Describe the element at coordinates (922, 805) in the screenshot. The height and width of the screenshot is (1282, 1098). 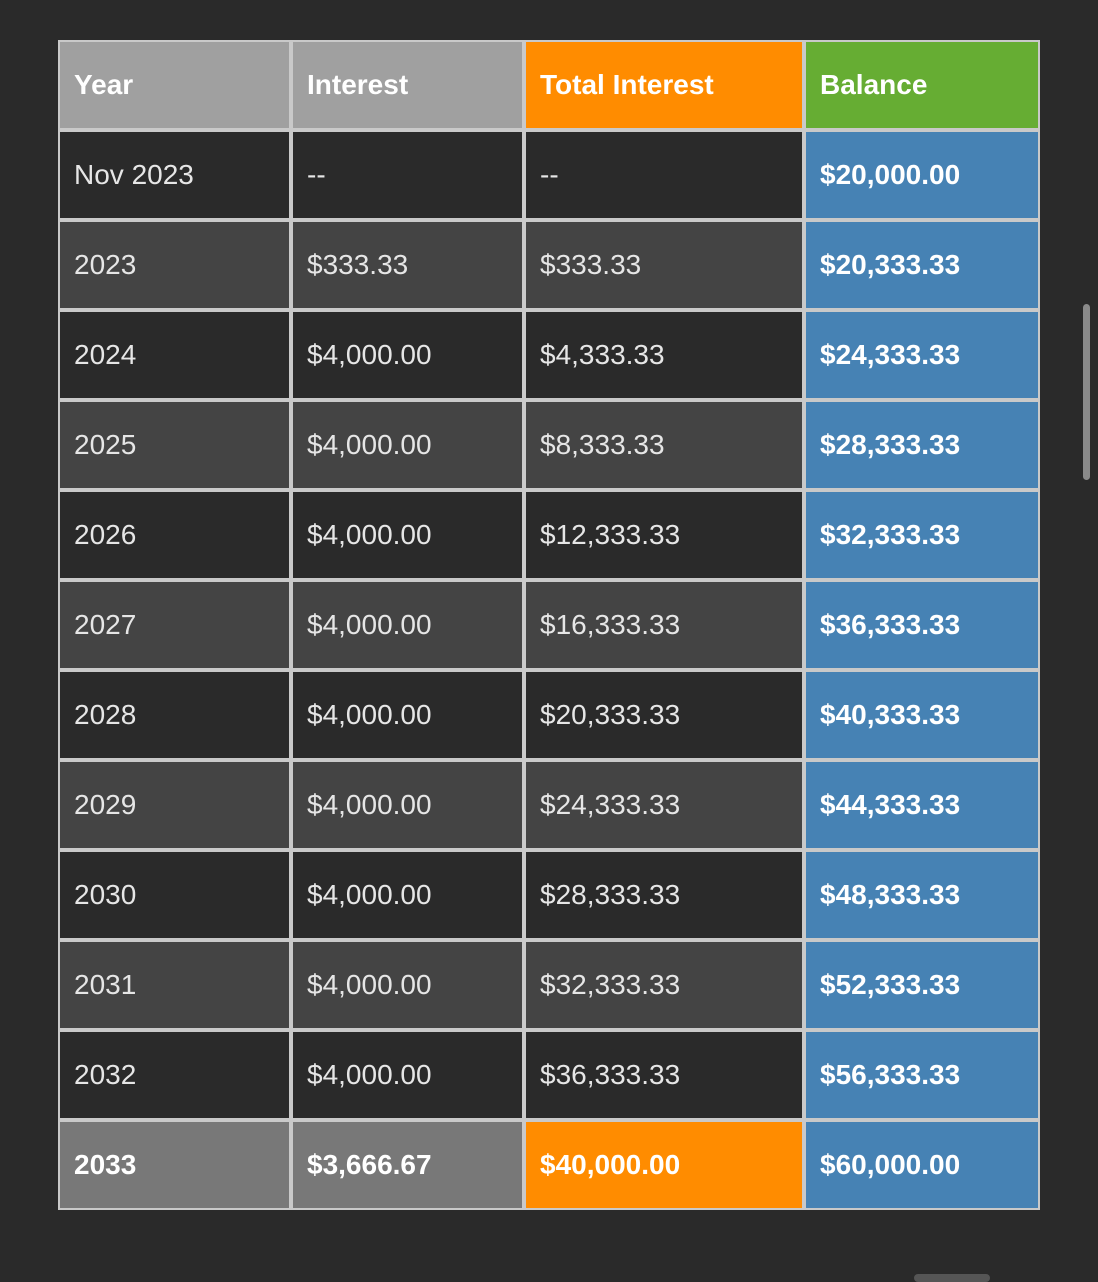
I see `cell-balance: $44,333.33` at that location.